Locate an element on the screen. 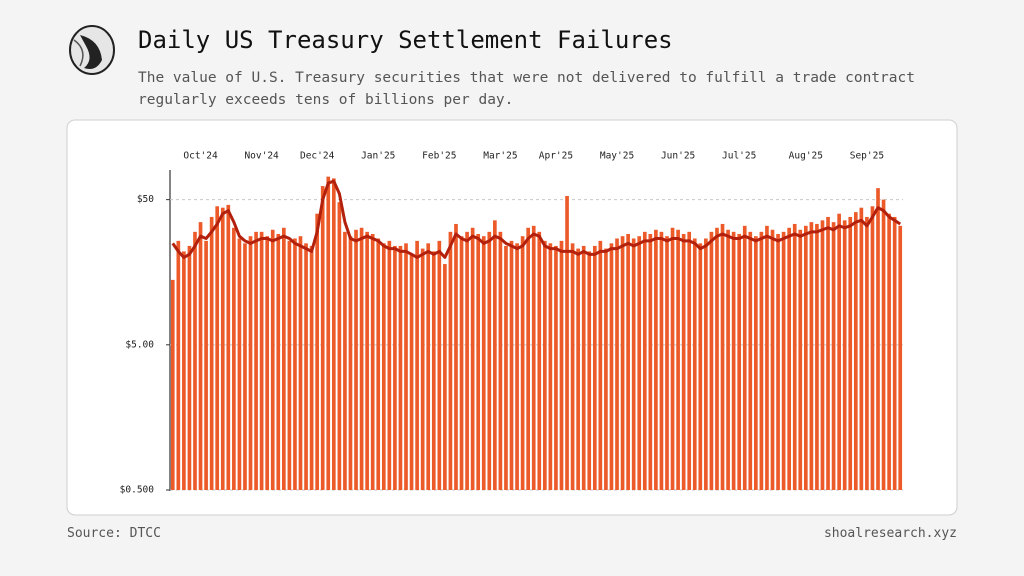 This screenshot has height=576, width=1024. x-tick-label: Aug'25 is located at coordinates (806, 156).